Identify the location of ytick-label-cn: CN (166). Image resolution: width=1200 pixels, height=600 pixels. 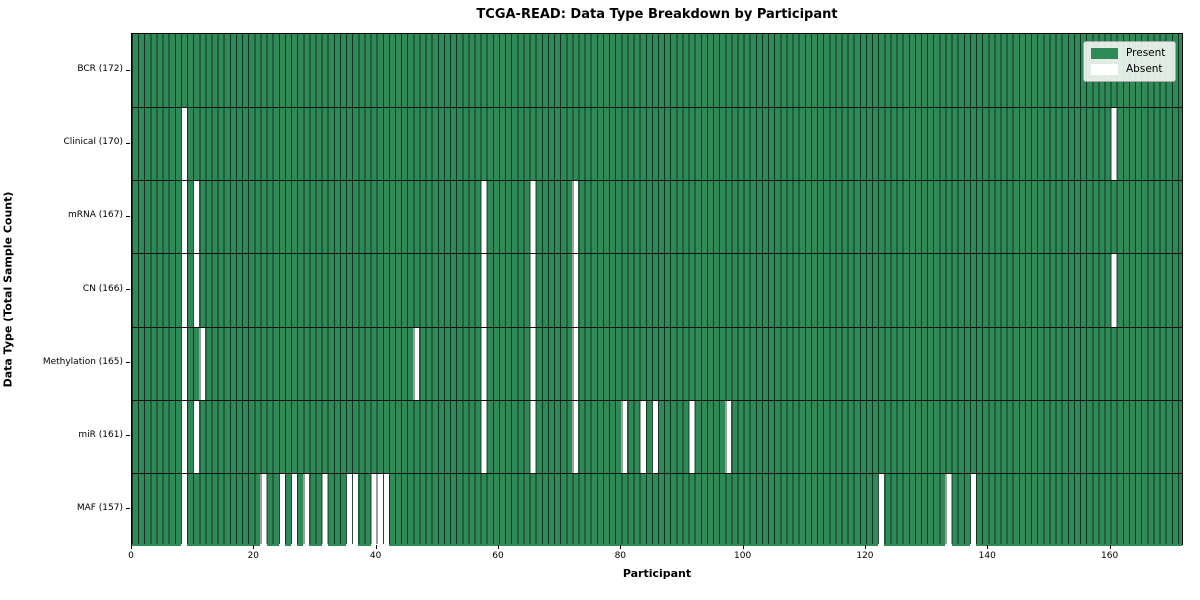
(102, 288).